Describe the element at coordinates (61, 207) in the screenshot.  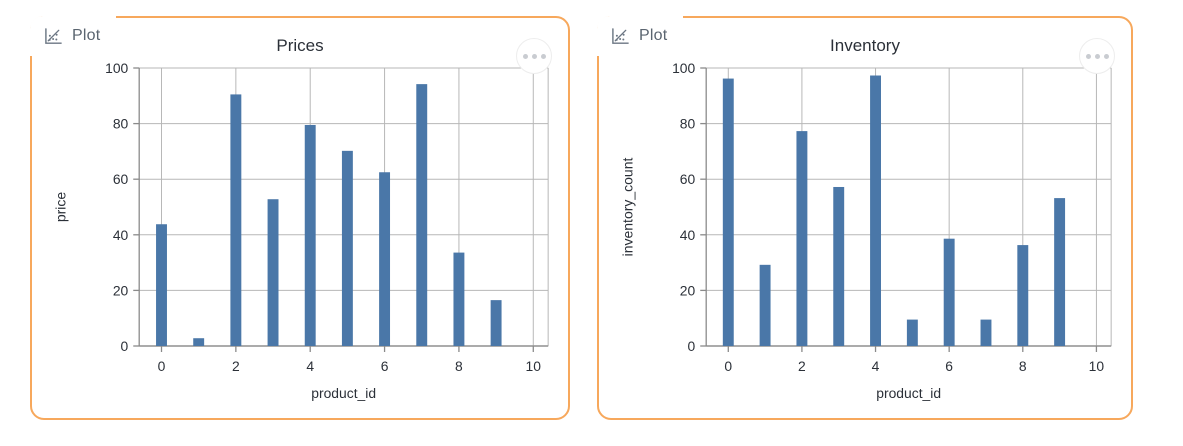
I see `y-axis-label: price` at that location.